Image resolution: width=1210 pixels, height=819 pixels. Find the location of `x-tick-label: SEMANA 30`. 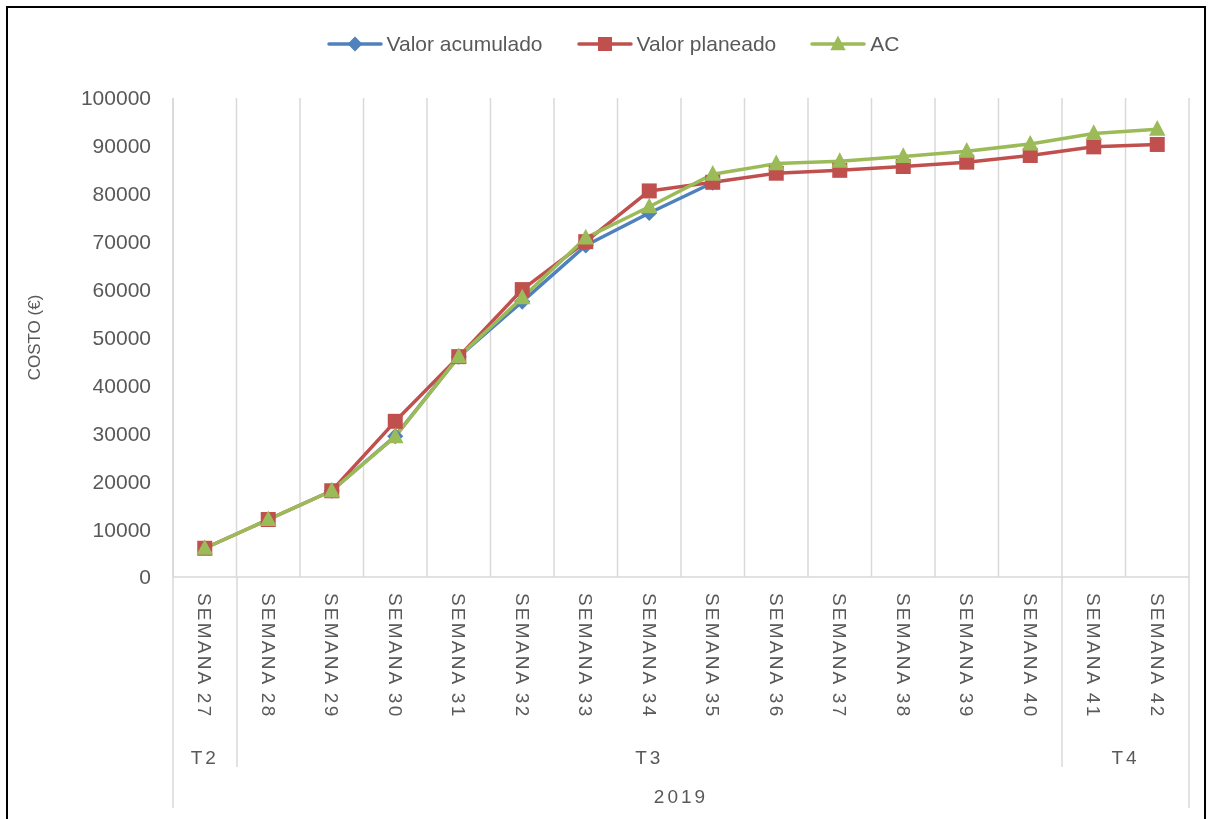

x-tick-label: SEMANA 30 is located at coordinates (395, 656).